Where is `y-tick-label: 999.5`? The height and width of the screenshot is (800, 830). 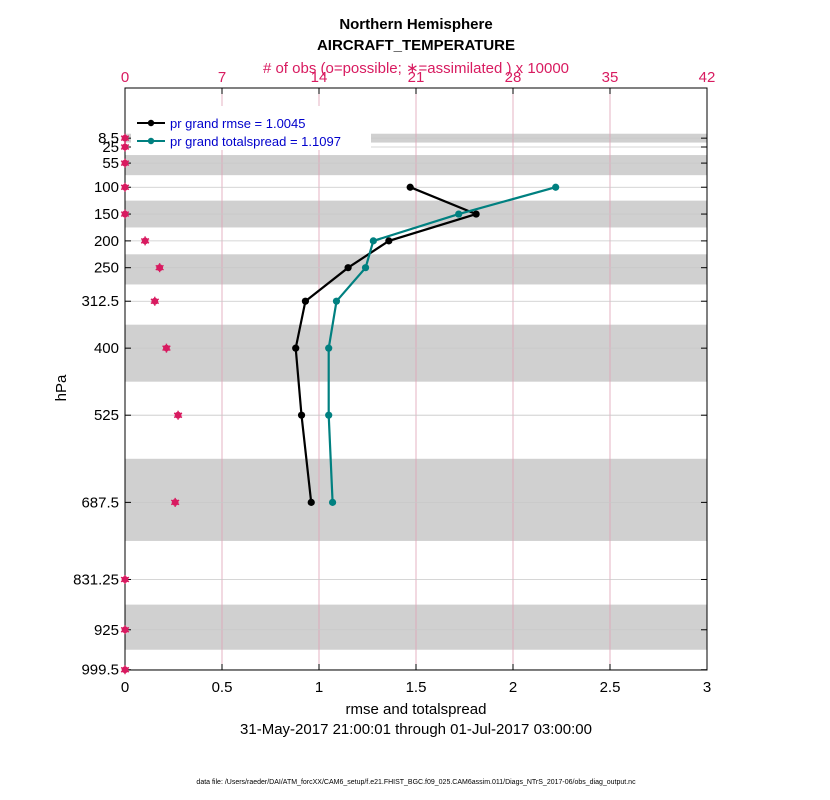 y-tick-label: 999.5 is located at coordinates (100, 670).